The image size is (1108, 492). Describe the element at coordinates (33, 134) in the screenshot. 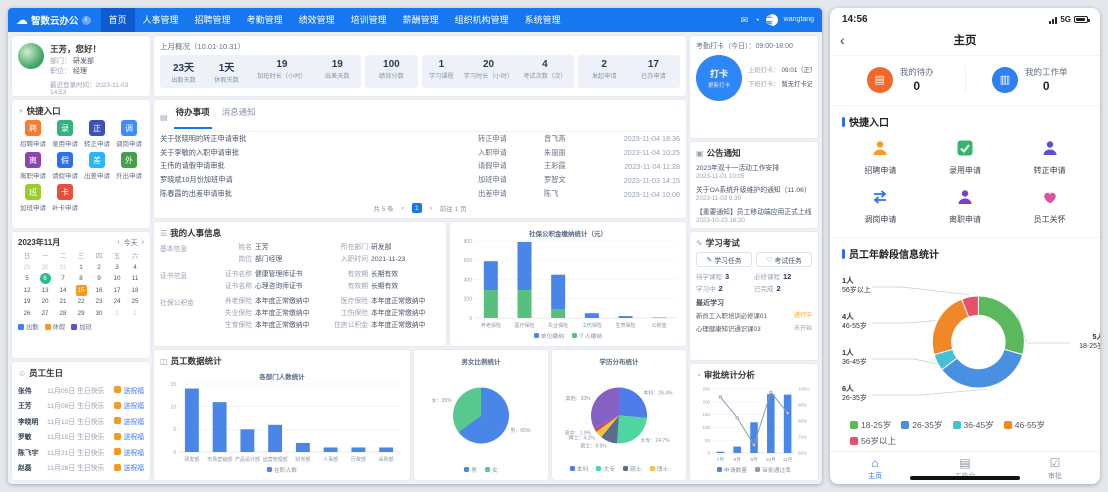

I see `quick-entry-item-招聘申请: 聘招聘申请` at that location.